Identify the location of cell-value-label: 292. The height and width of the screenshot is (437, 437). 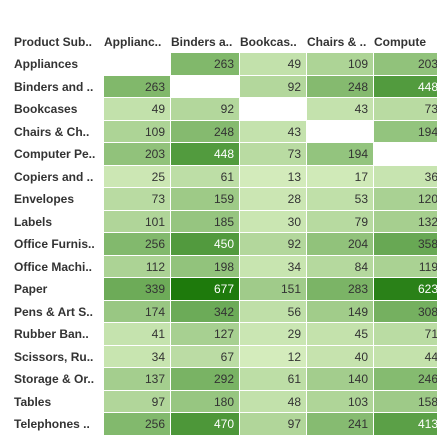
(223, 379).